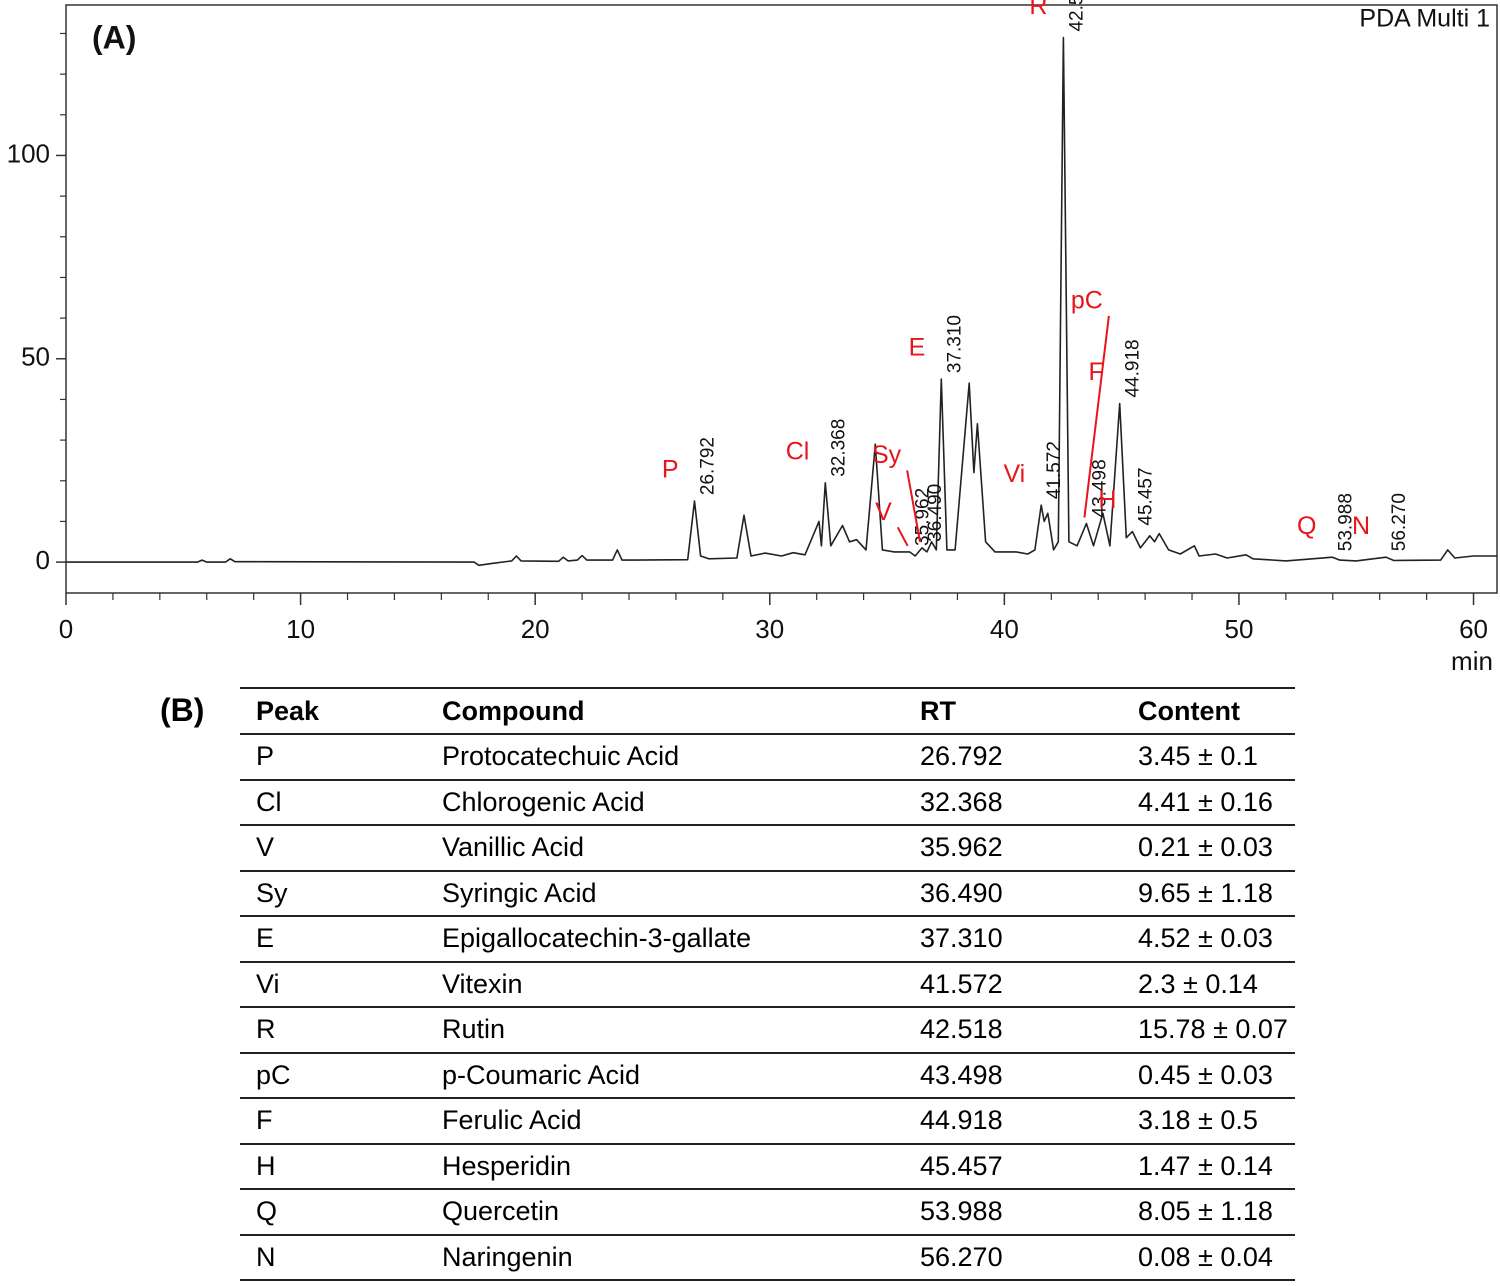  I want to click on table-cell: 32.368, so click(1013, 802).